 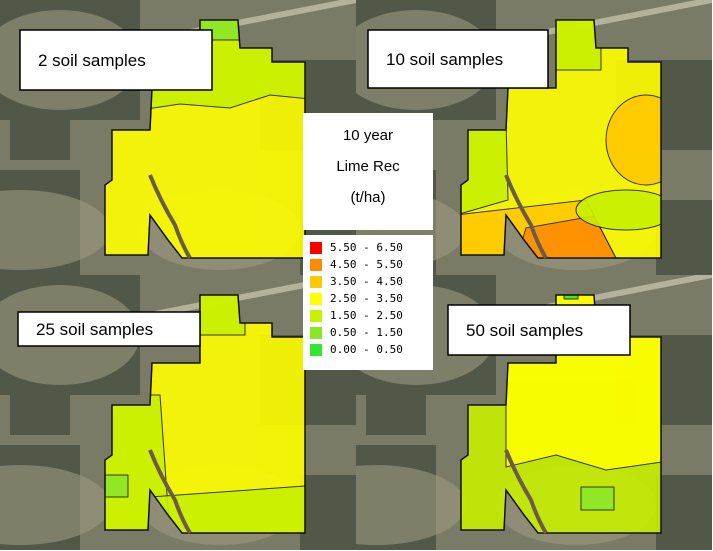 I want to click on legend-title: (t/ha), so click(x=367, y=197).